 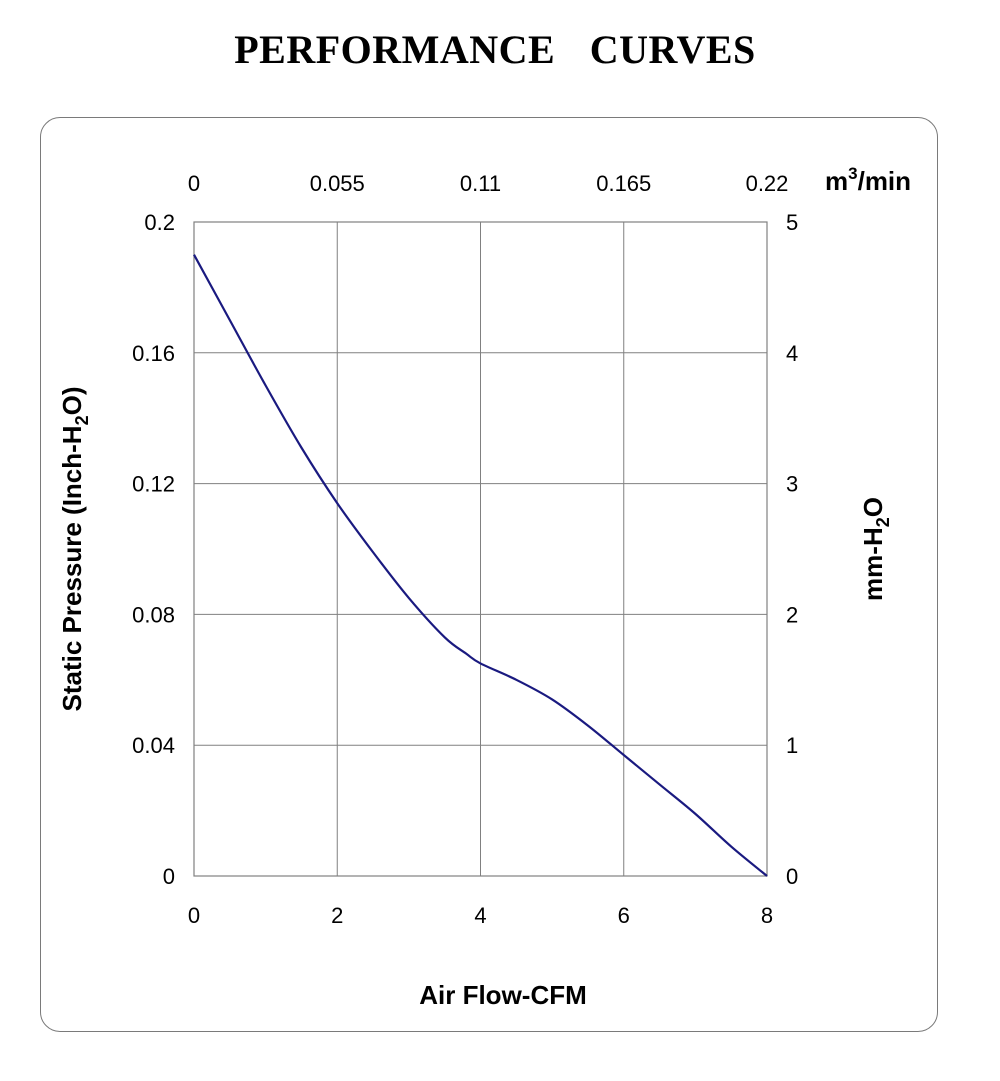 What do you see at coordinates (624, 915) in the screenshot?
I see `x-tick-label: 6` at bounding box center [624, 915].